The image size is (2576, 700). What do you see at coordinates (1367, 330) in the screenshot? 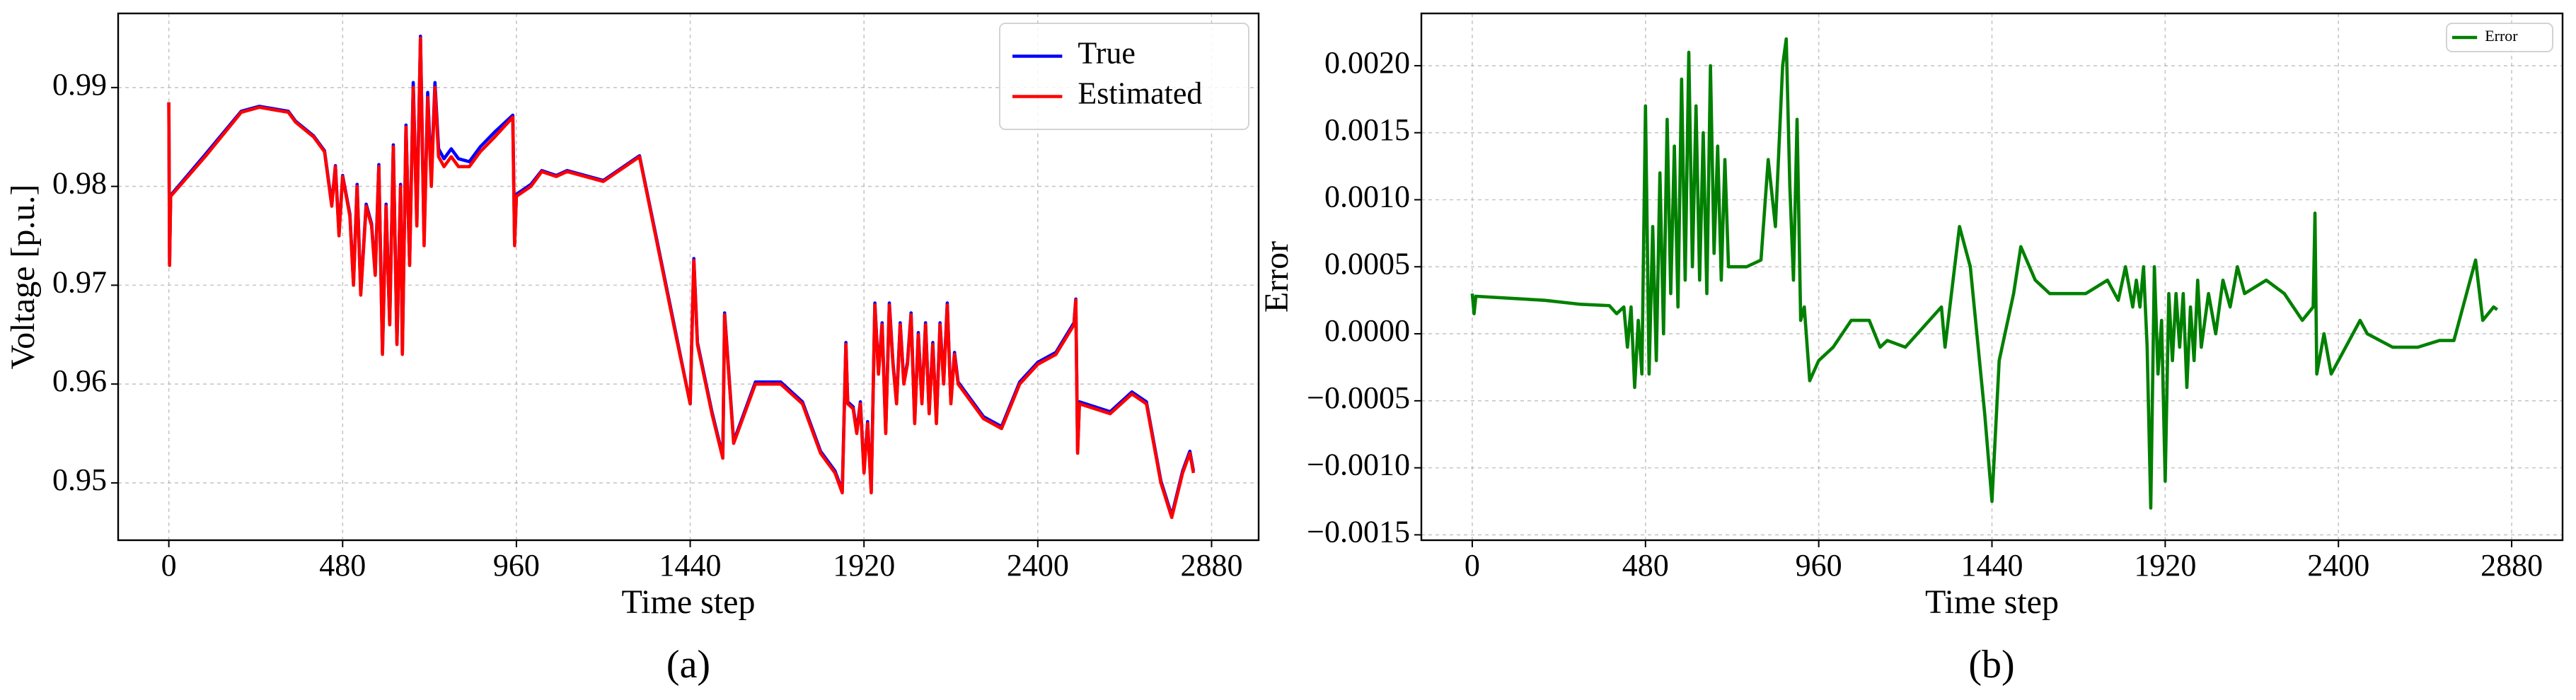
I see `y-tick-label: 0.0000` at bounding box center [1367, 330].